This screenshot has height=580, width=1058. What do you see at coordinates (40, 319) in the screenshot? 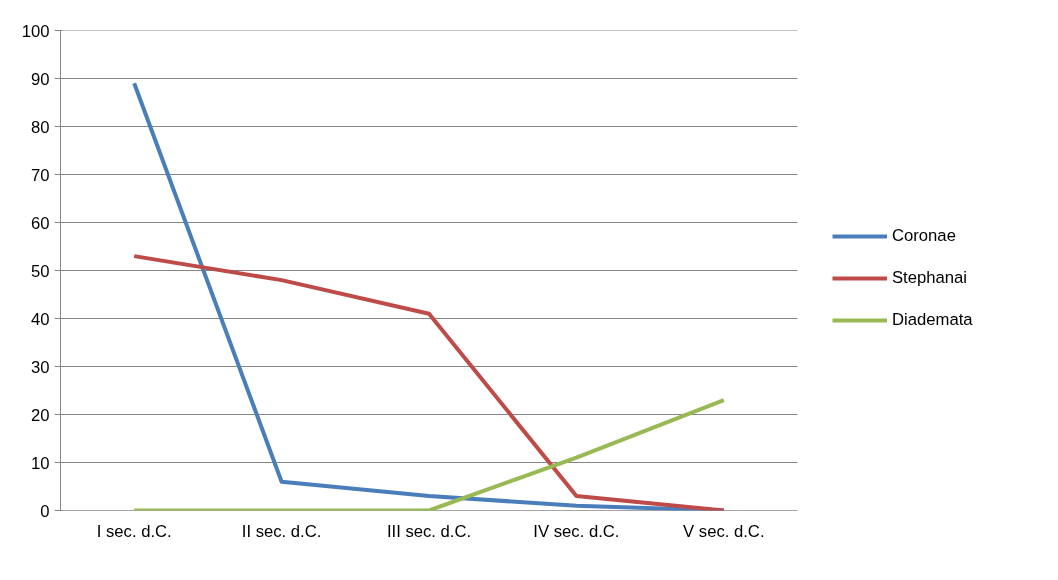
I see `y-tick-label: 40` at bounding box center [40, 319].